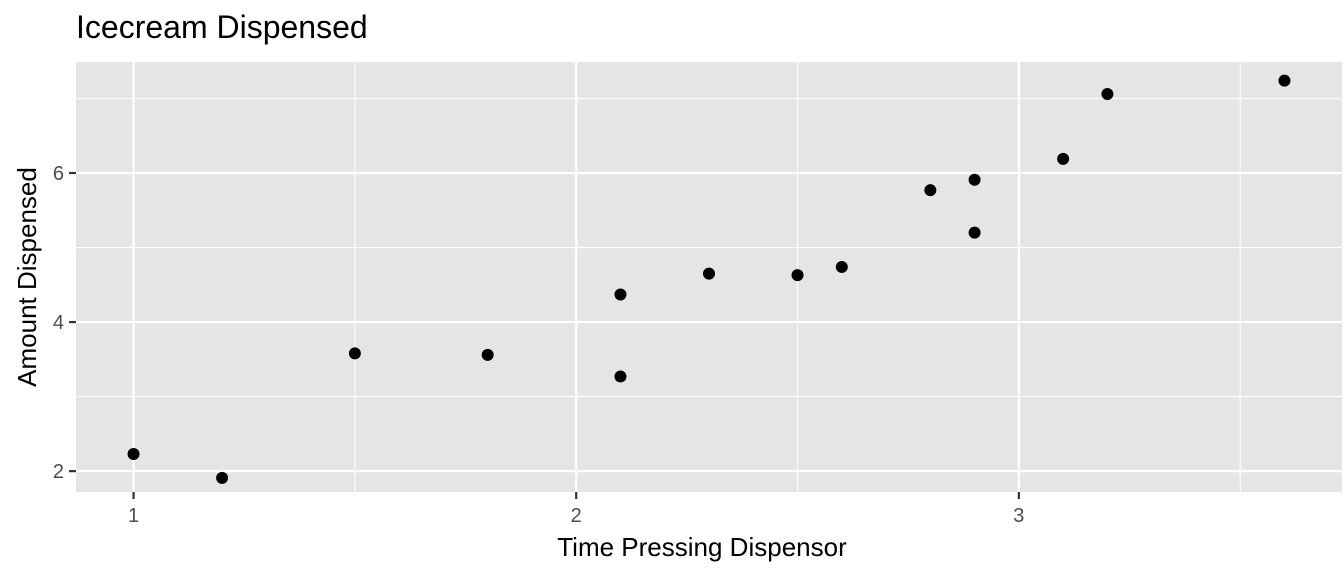 This screenshot has height=576, width=1344. What do you see at coordinates (702, 547) in the screenshot?
I see `x-axis-title: Time Pressing Dispensor` at bounding box center [702, 547].